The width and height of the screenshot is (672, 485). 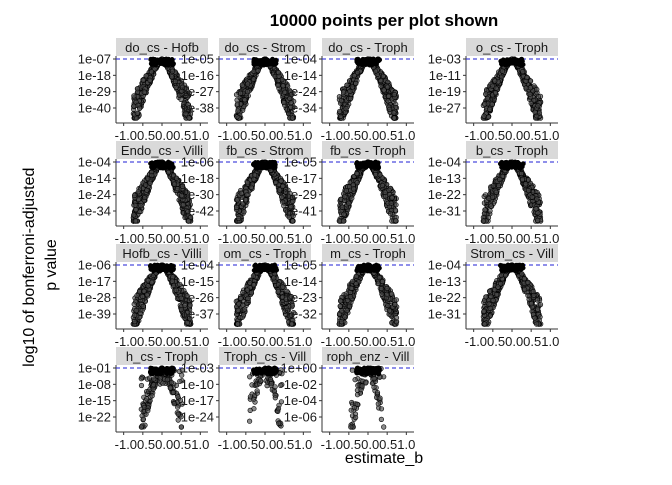 I want to click on y-tick-label: 1e-19, so click(x=444, y=91).